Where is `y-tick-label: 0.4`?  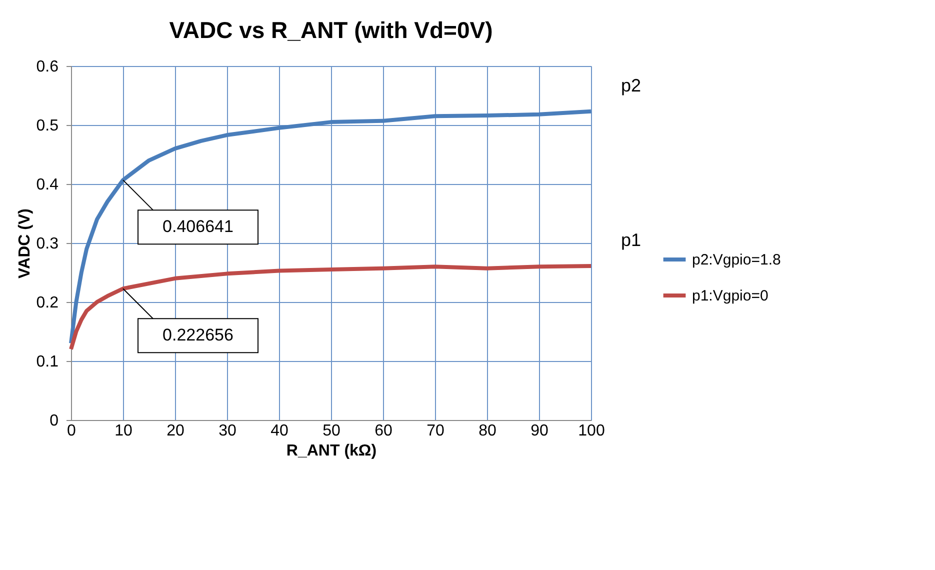
y-tick-label: 0.4 is located at coordinates (47, 185).